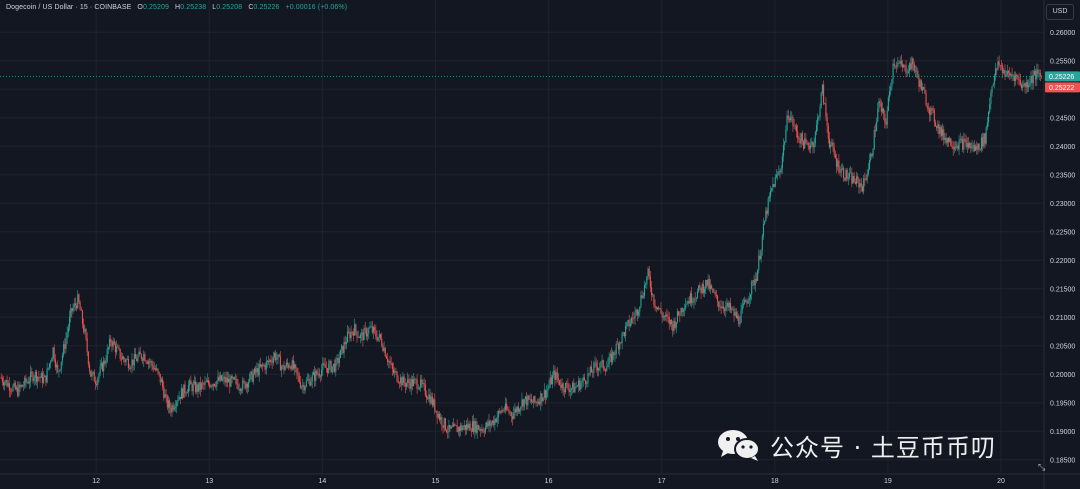 The image size is (1080, 489). I want to click on currency-button: USD, so click(1060, 12).